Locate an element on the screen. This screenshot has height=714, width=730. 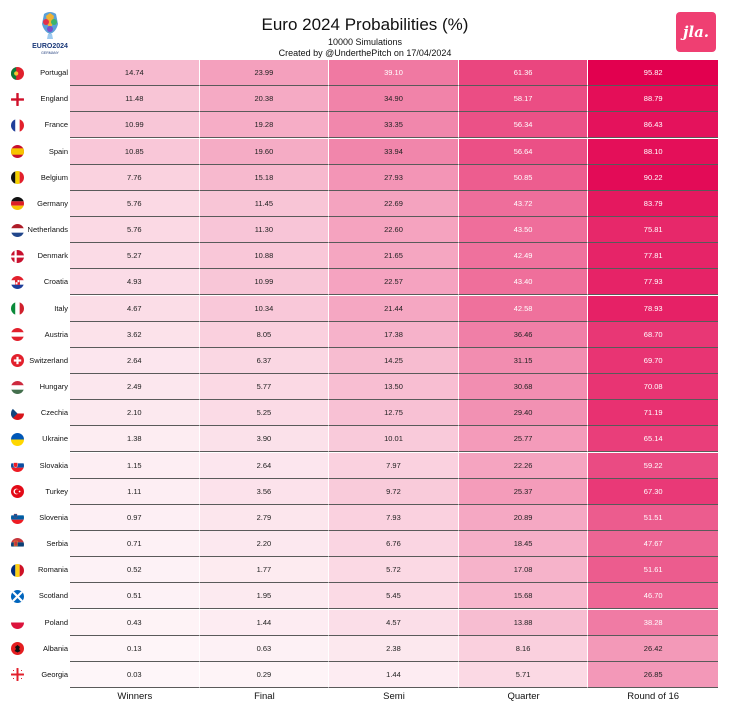
heatmap-cell: 19.60 is located at coordinates (264, 151).